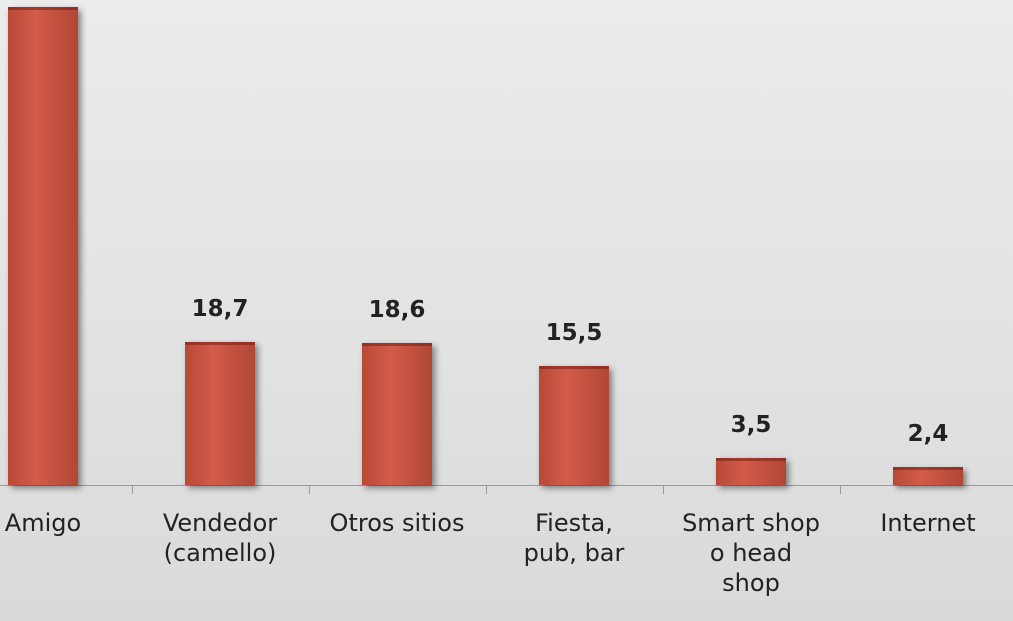 This screenshot has width=1013, height=621. I want to click on x-tick-label: Fiesta, pub, bar, so click(574, 538).